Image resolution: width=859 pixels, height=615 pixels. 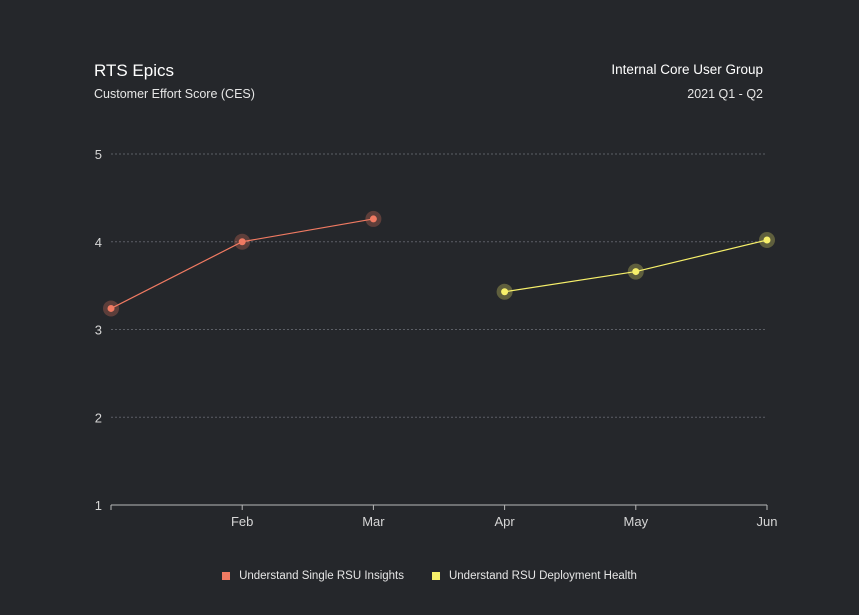 What do you see at coordinates (504, 521) in the screenshot?
I see `x-tick-label: Apr` at bounding box center [504, 521].